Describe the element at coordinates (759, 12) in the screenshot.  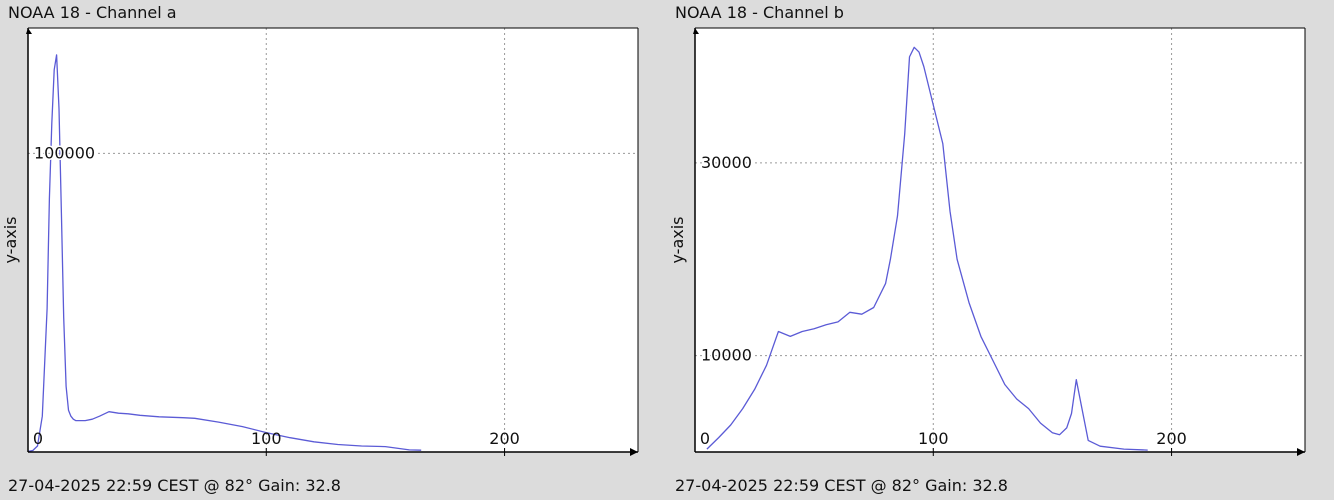
I see `chart-title: NOAA 18 - Channel b` at that location.